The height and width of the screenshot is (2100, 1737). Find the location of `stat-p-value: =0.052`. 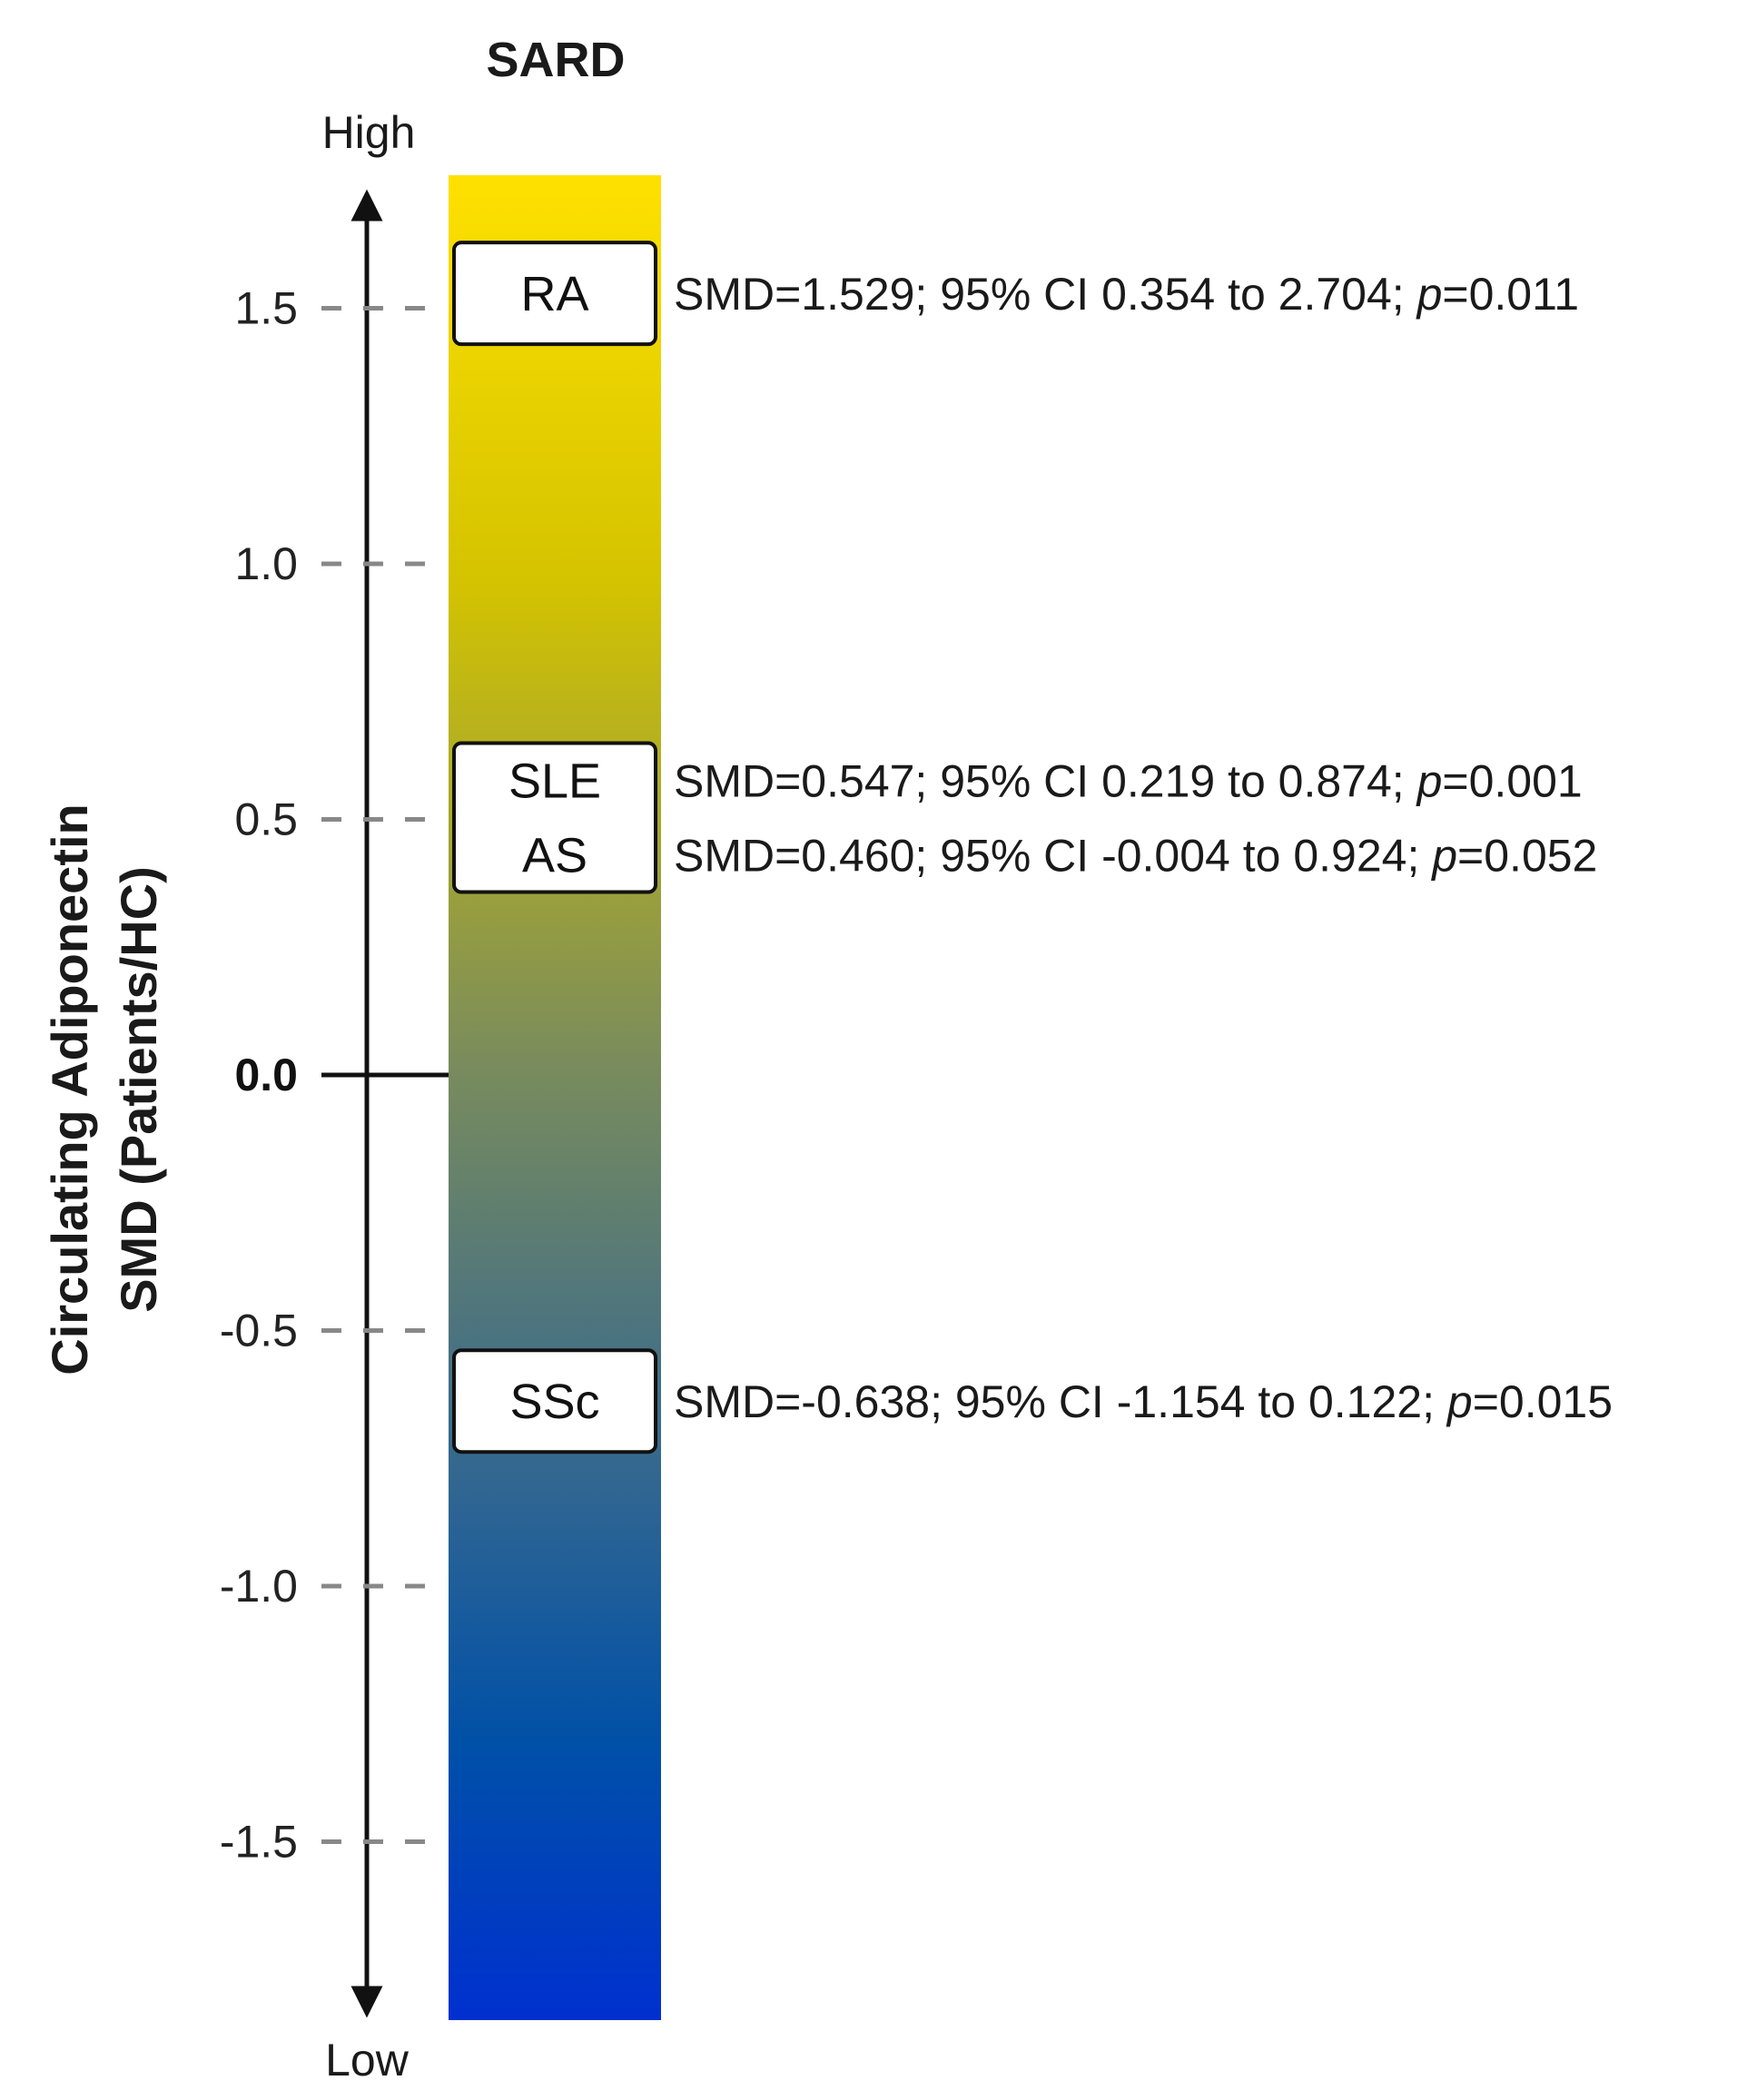

stat-p-value: =0.052 is located at coordinates (1527, 856).